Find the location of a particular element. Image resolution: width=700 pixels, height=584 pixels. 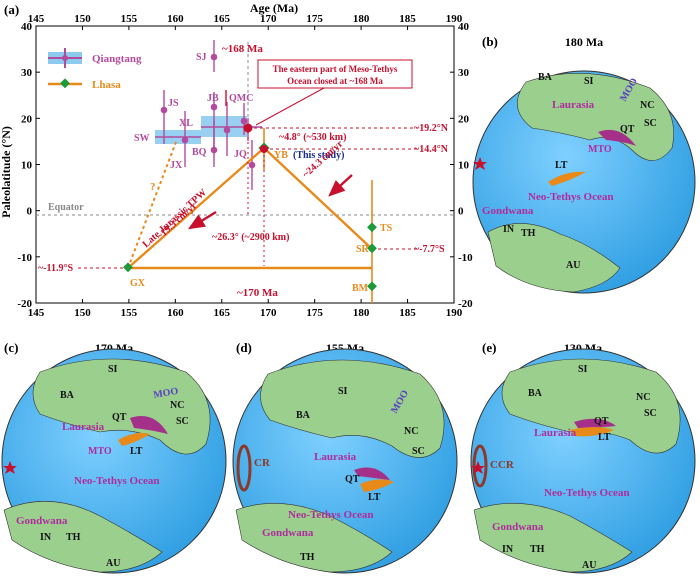

y-tick-label-right: -20 is located at coordinates (465, 304).